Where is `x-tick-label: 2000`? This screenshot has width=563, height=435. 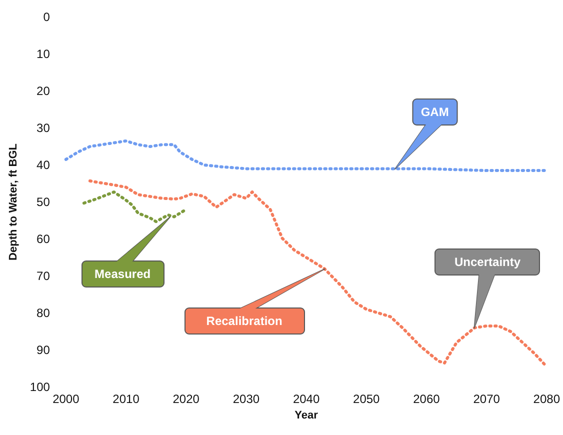 x-tick-label: 2000 is located at coordinates (66, 399).